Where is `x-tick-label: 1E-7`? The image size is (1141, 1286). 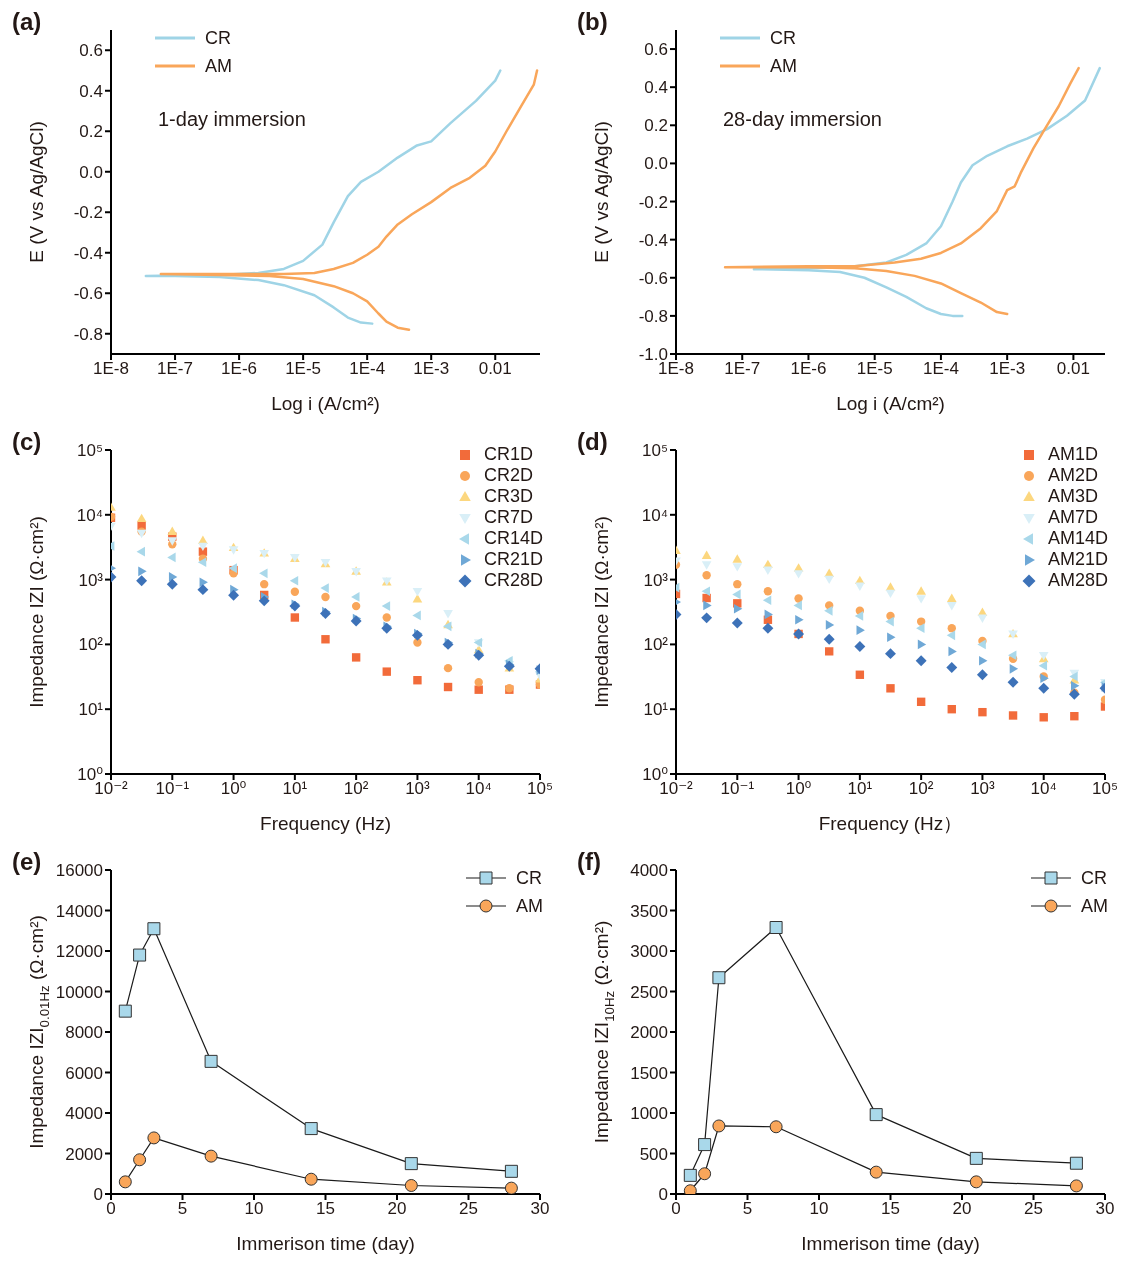 x-tick-label: 1E-7 is located at coordinates (175, 369).